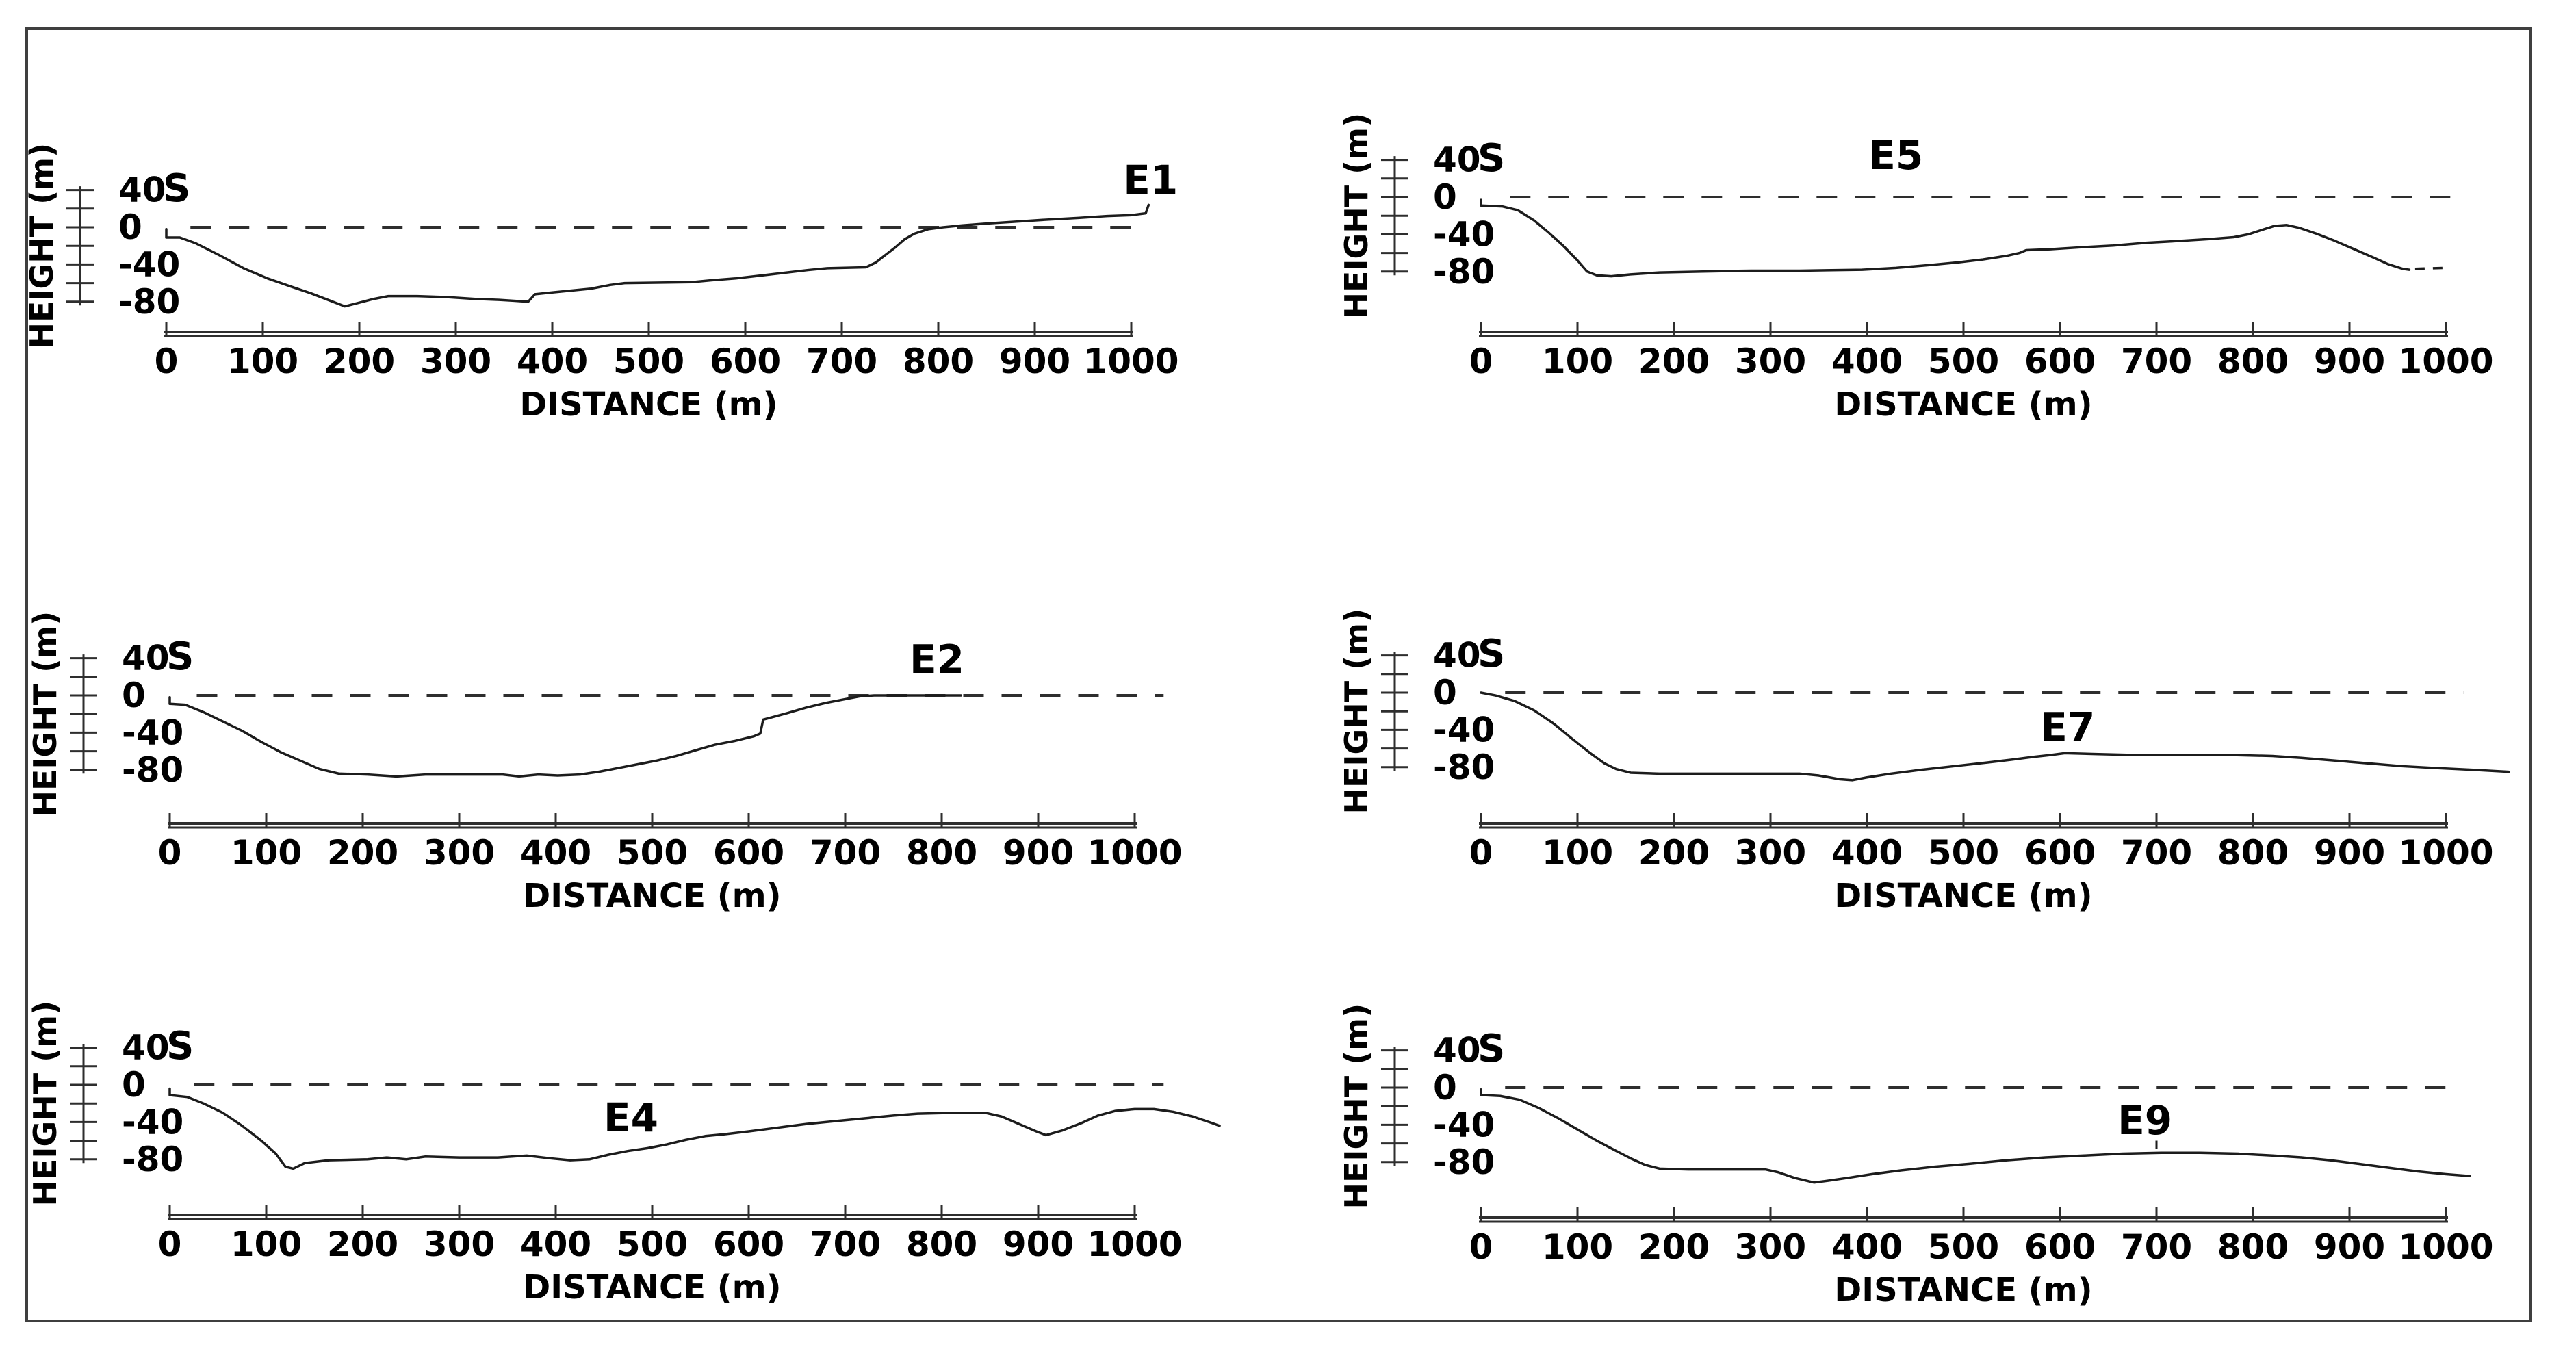  Describe the element at coordinates (631, 1117) in the screenshot. I see `end-label-e4: E4` at that location.